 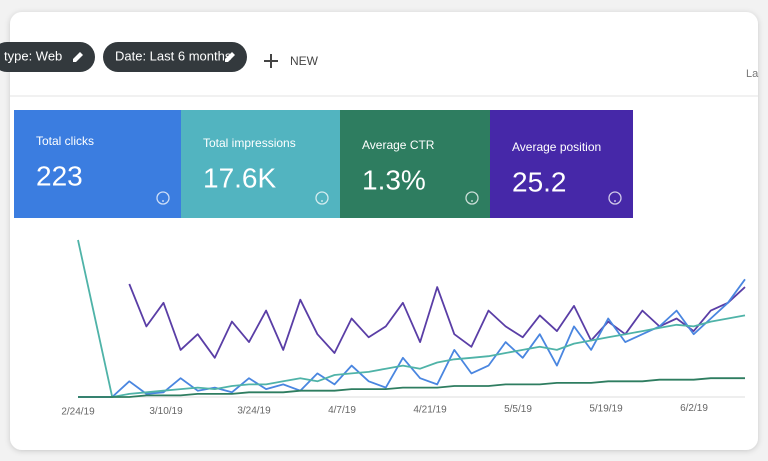 I want to click on metric-title: Total clicks, so click(x=65, y=141).